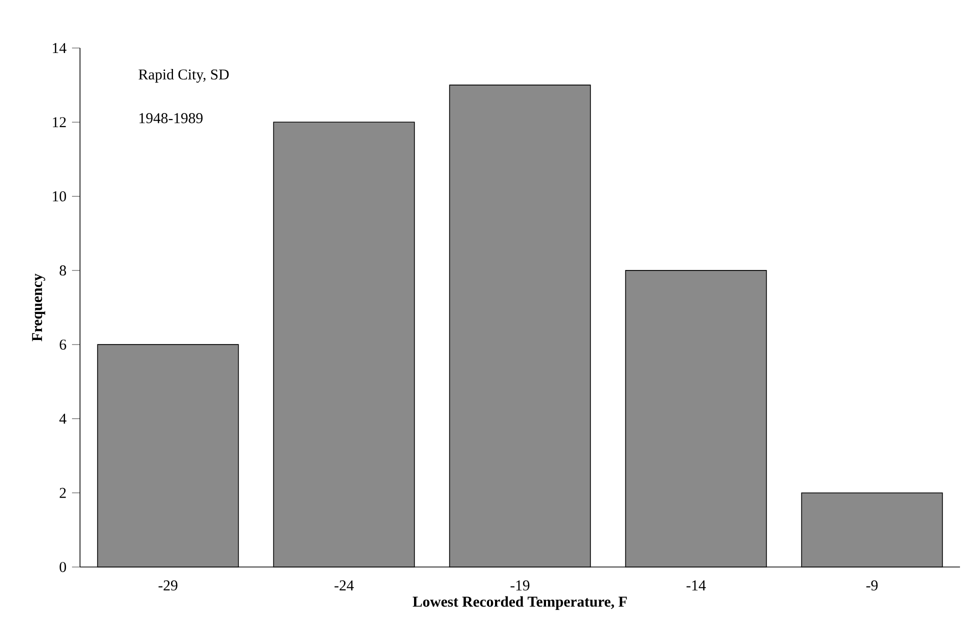 Image resolution: width=961 pixels, height=629 pixels. What do you see at coordinates (520, 585) in the screenshot?
I see `x-tick-label: -19` at bounding box center [520, 585].